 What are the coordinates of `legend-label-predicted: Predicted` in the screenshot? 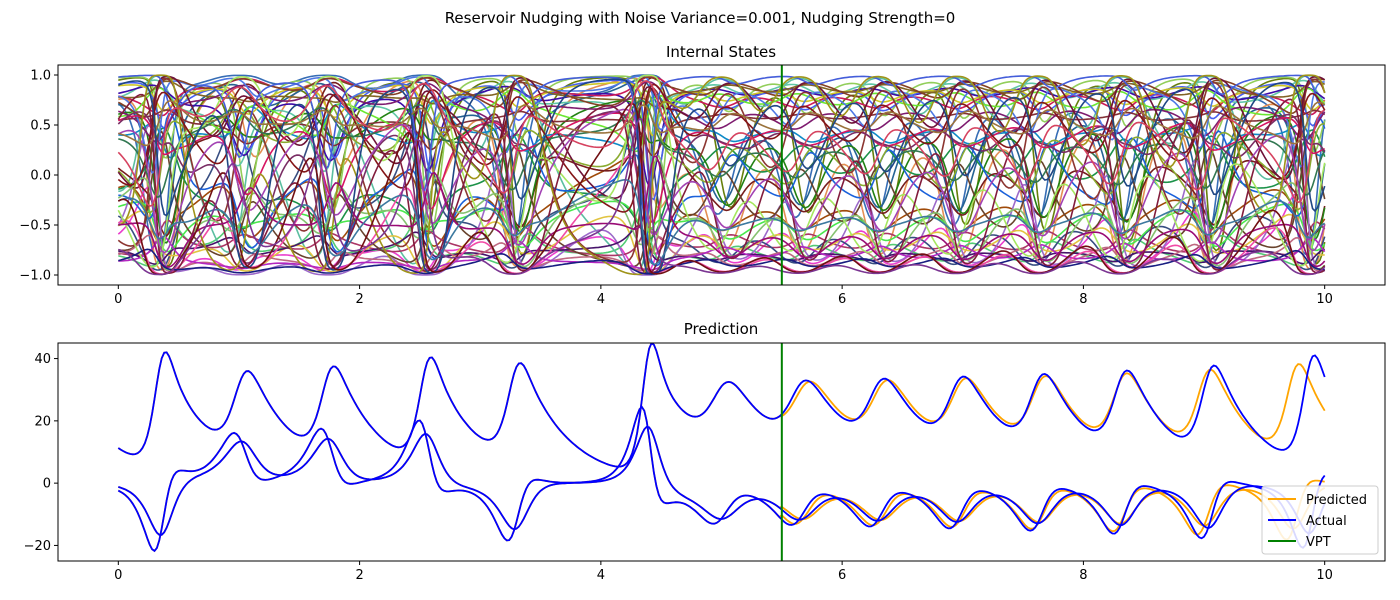 It's located at (1336, 500).